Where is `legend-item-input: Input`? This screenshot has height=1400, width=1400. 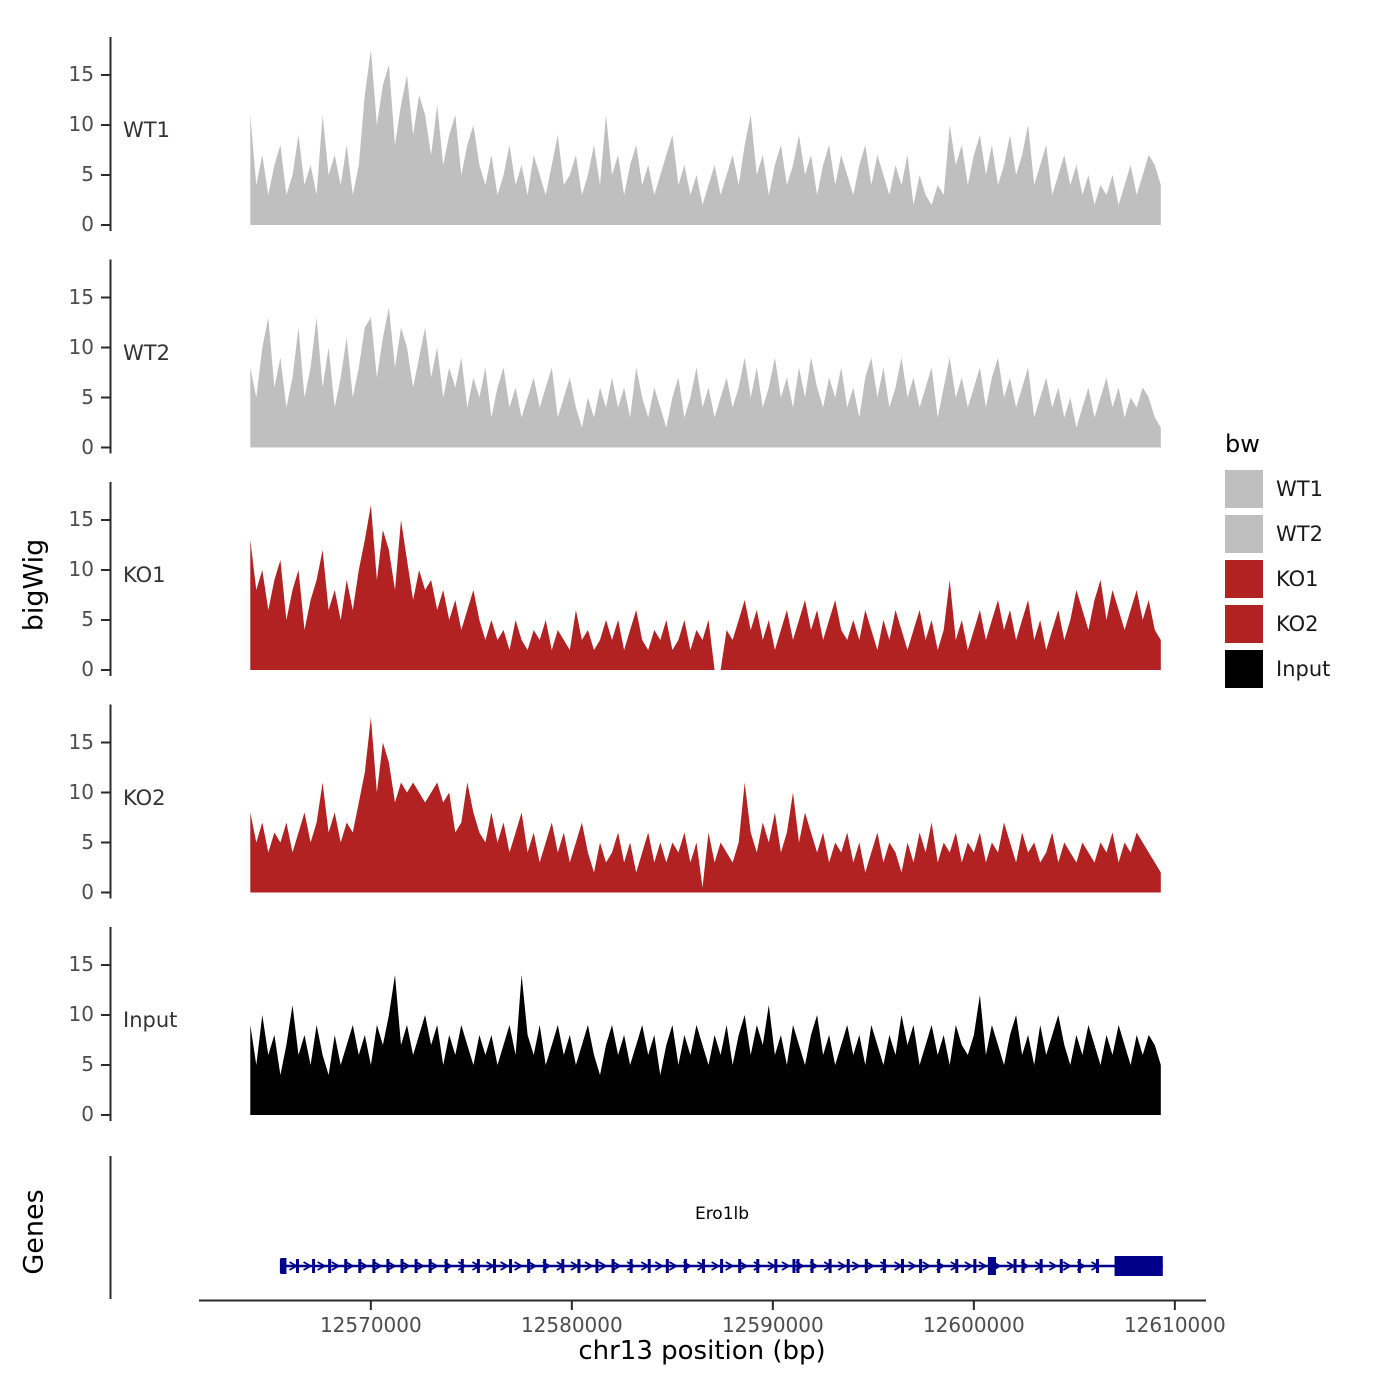 legend-item-input: Input is located at coordinates (1277, 669).